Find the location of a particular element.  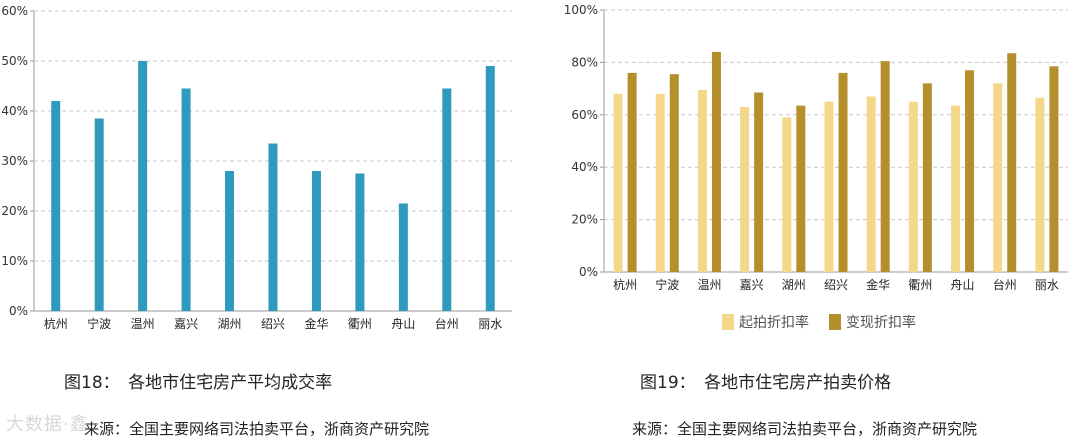

watermark-logo: 大数据·鑫 is located at coordinates (47, 424).